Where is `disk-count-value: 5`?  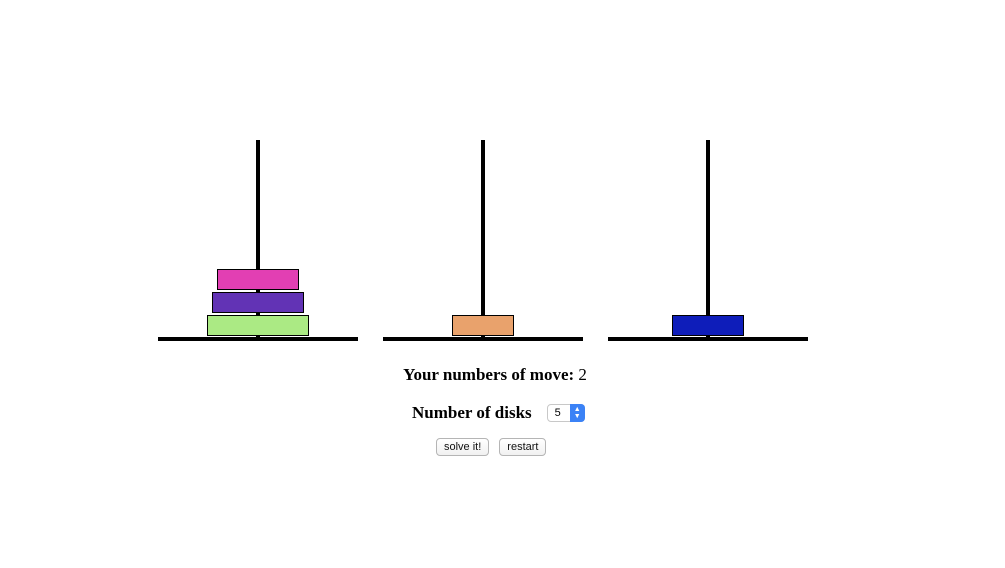 disk-count-value: 5 is located at coordinates (557, 413).